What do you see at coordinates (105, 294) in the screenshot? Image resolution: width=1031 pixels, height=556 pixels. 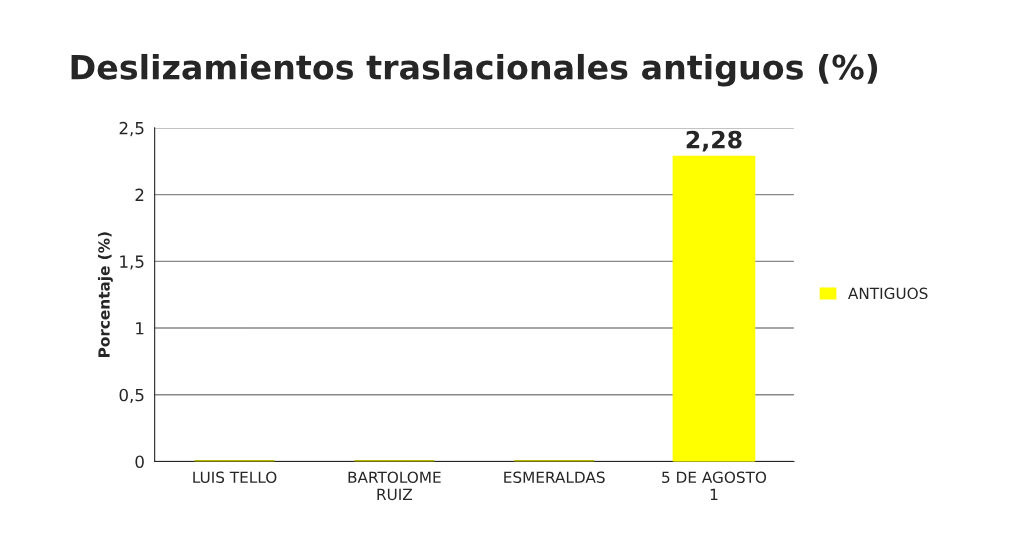 I see `y-axis-title: Porcentaje (%)` at bounding box center [105, 294].